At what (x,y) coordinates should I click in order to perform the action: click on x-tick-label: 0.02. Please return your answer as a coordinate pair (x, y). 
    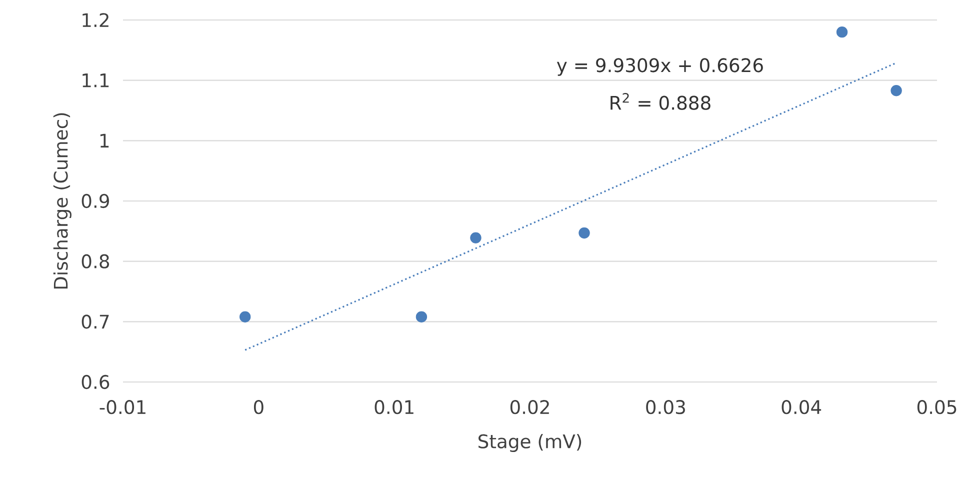
    Looking at the image, I should click on (529, 407).